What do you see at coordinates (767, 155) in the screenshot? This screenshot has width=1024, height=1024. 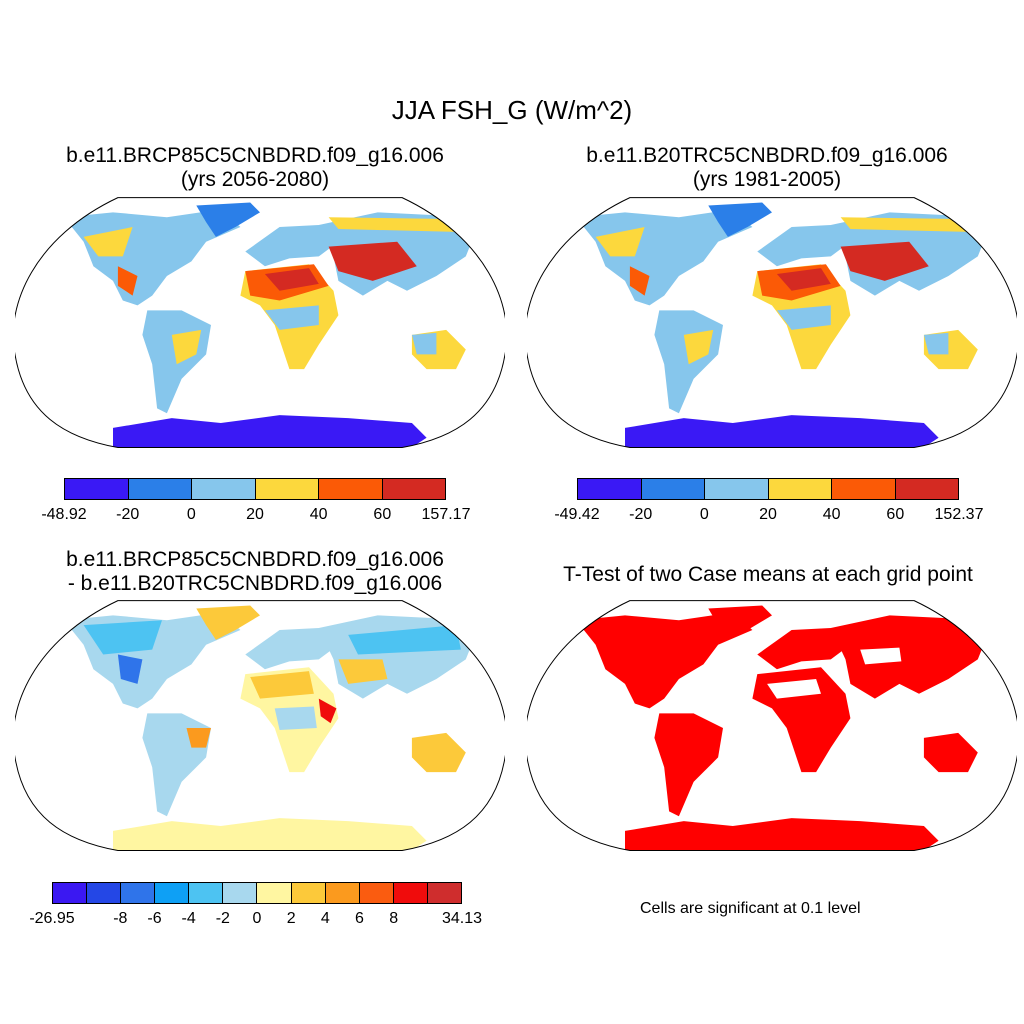 I see `panel-title-historical-line1: b.e11.B20TRC5CNBDRD.f09_g16.006` at bounding box center [767, 155].